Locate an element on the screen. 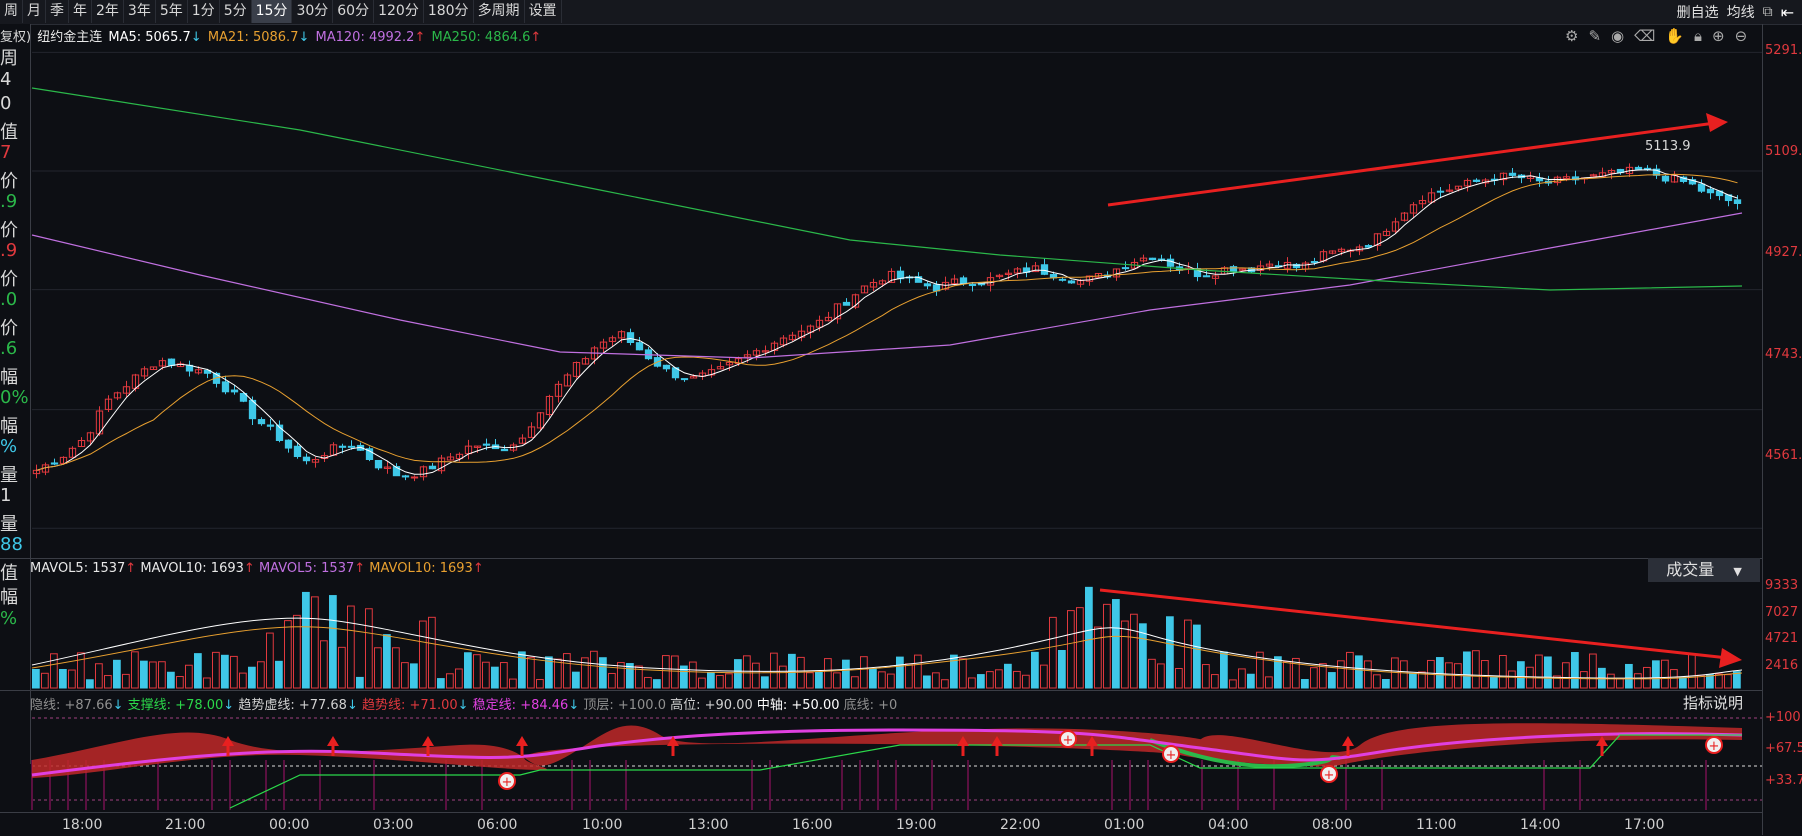  window-icon: ⧉ is located at coordinates (1767, 12).